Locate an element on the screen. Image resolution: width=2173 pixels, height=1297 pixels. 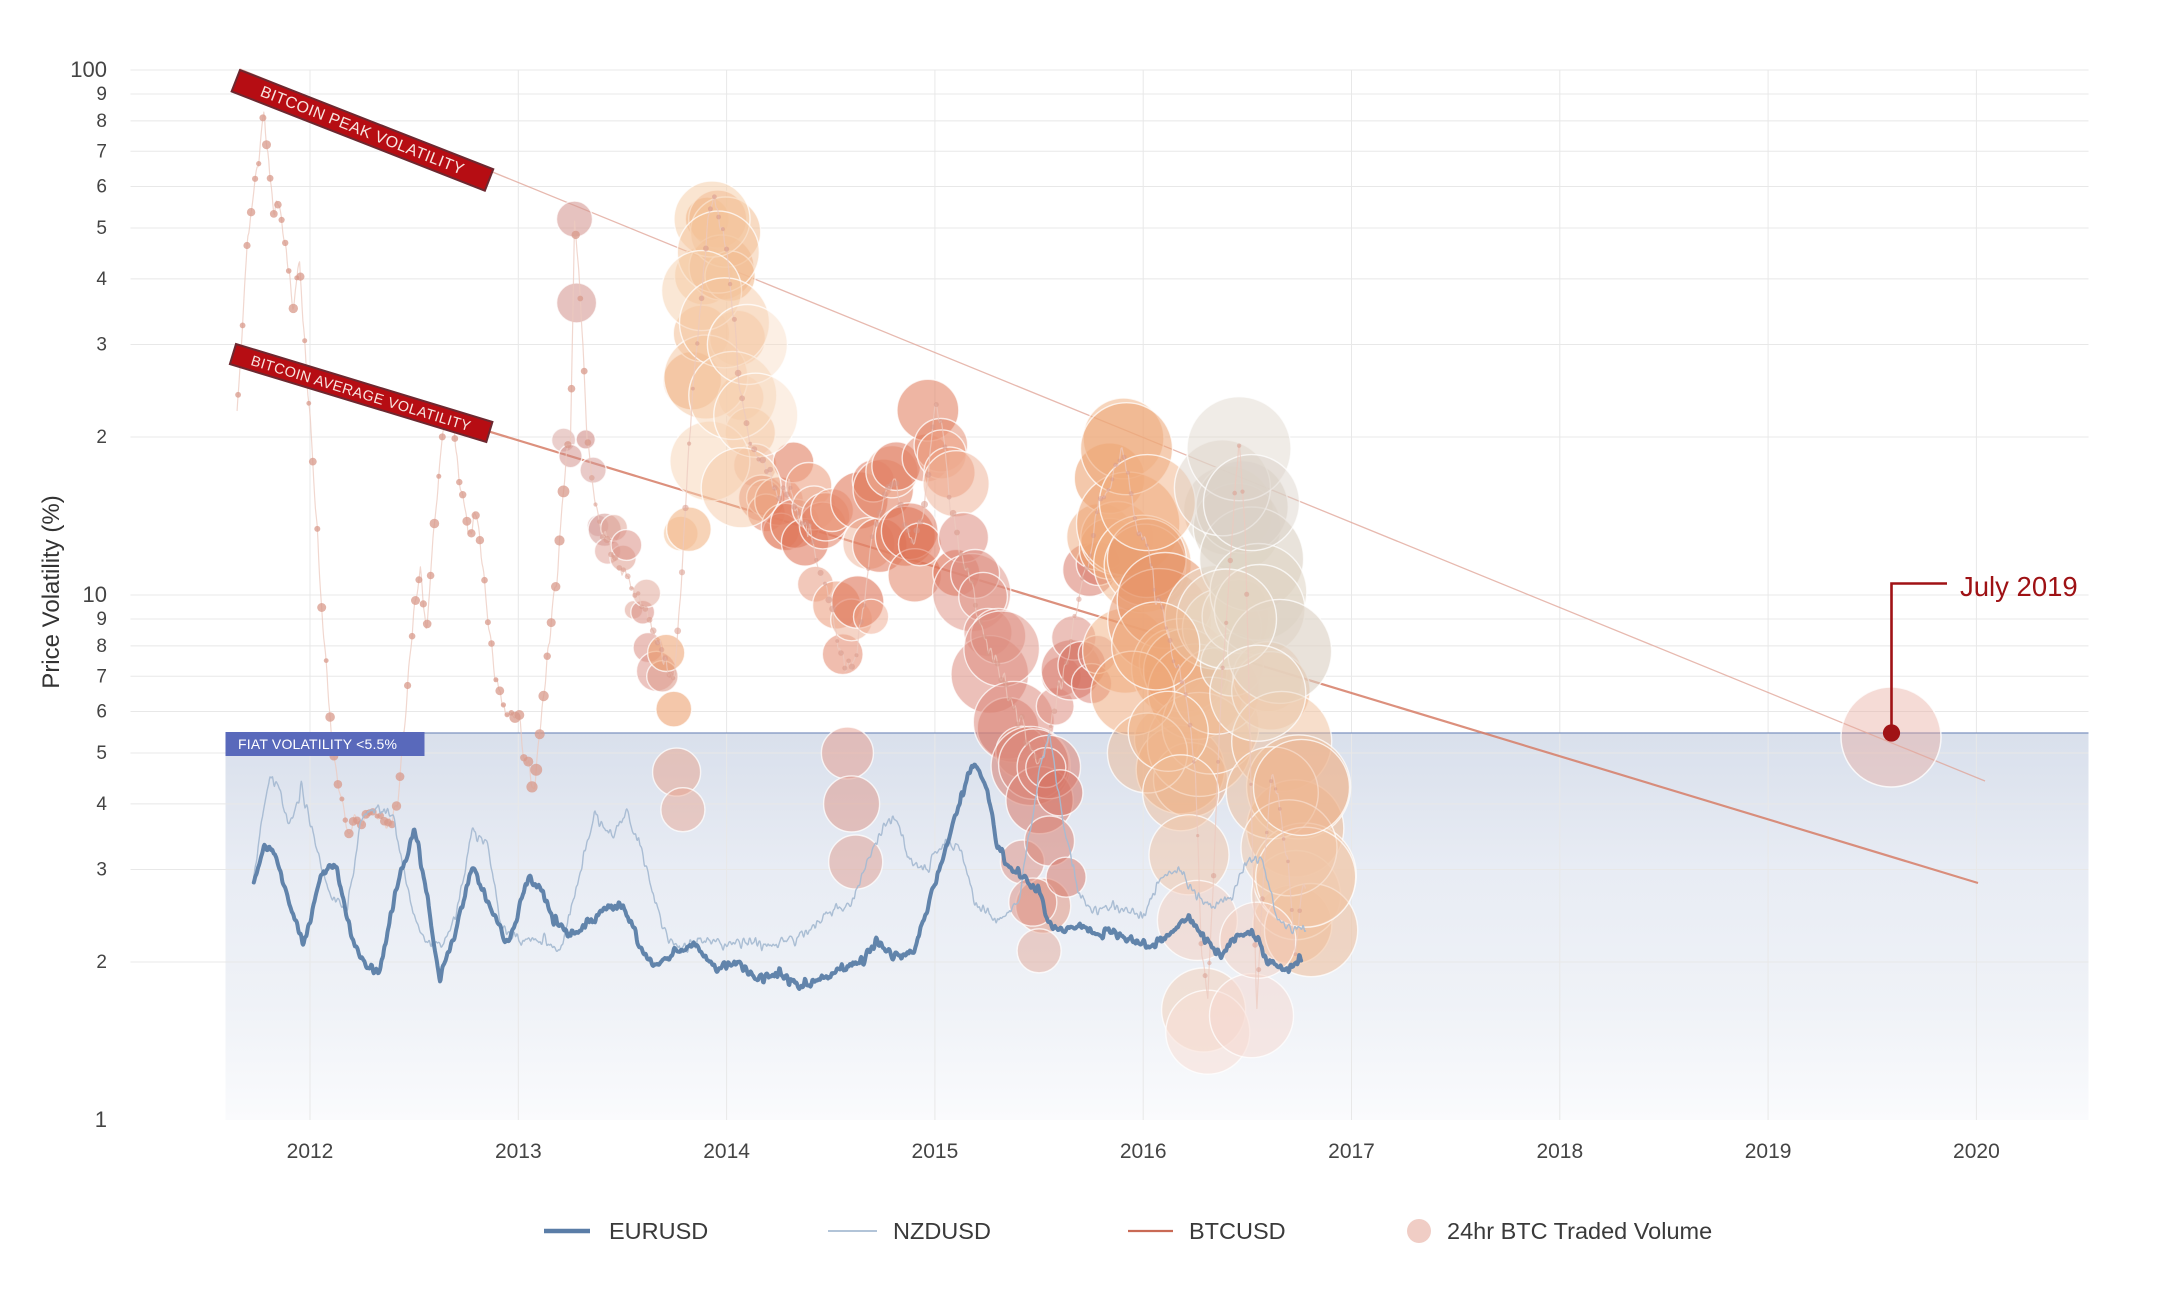
svg-text: 2016 is located at coordinates (1143, 1151).